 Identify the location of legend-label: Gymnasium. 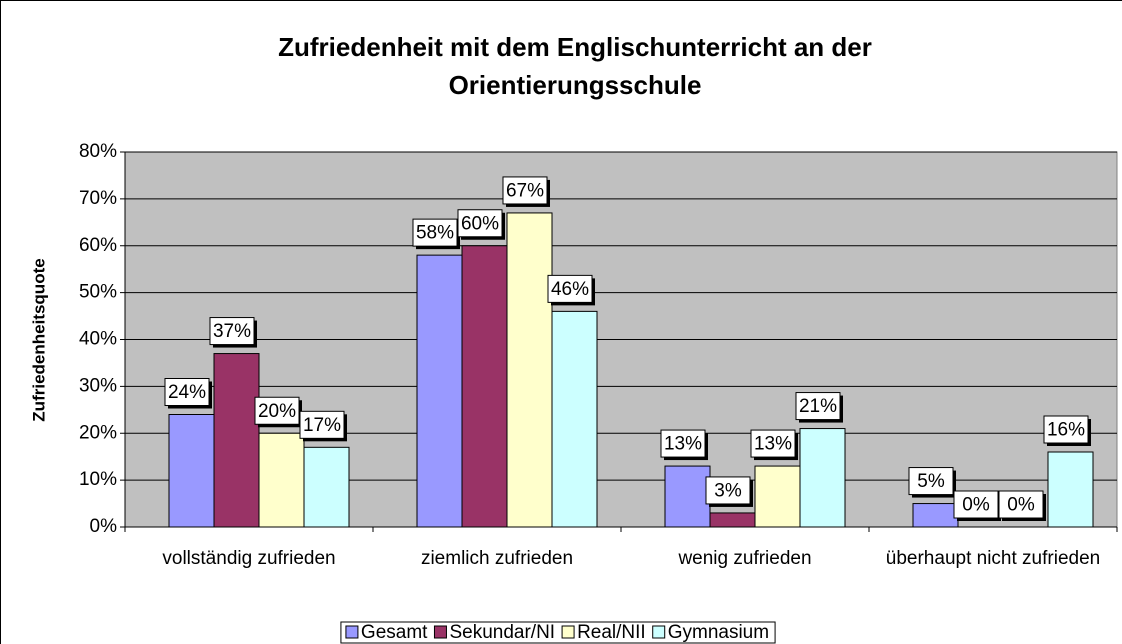
(718, 632).